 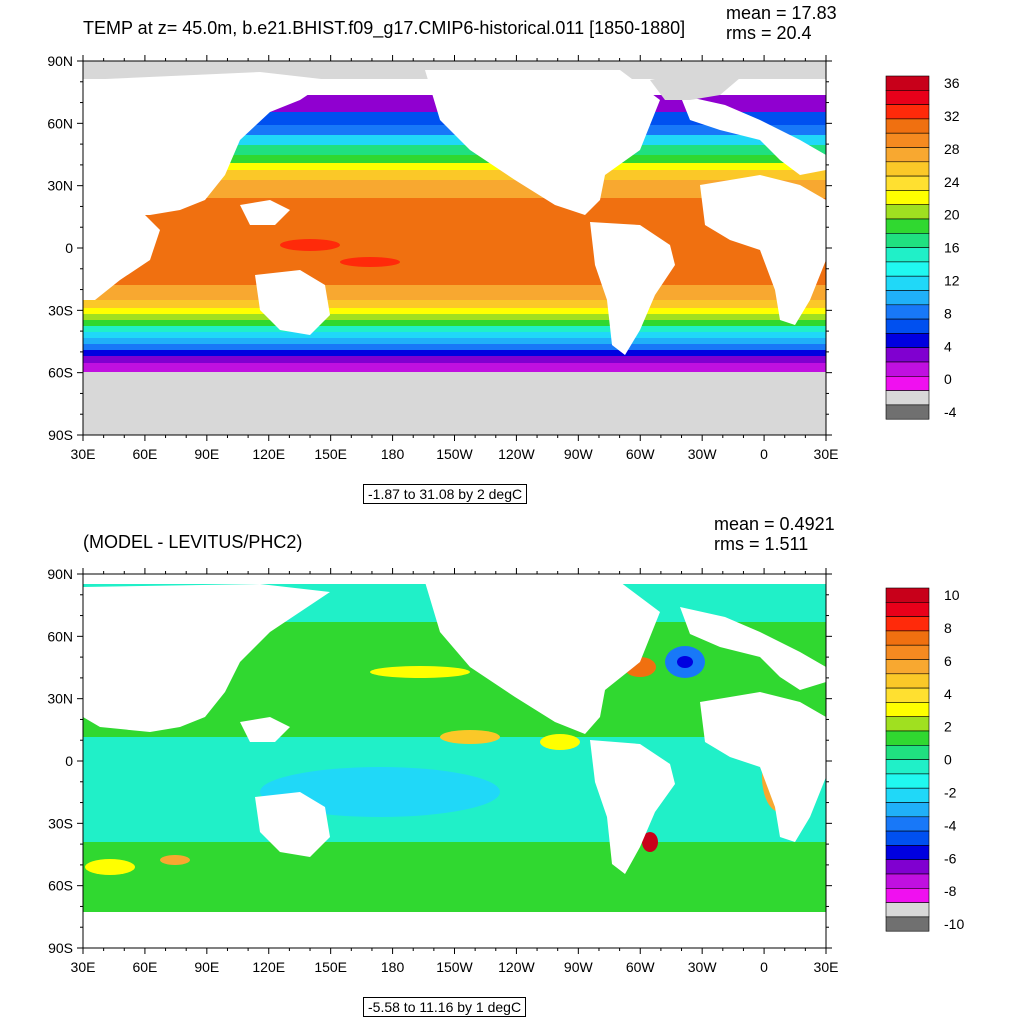 I want to click on top-colorbar: 36 32 28 24 20 16 12 8 4 0 -4, so click(x=922, y=247).